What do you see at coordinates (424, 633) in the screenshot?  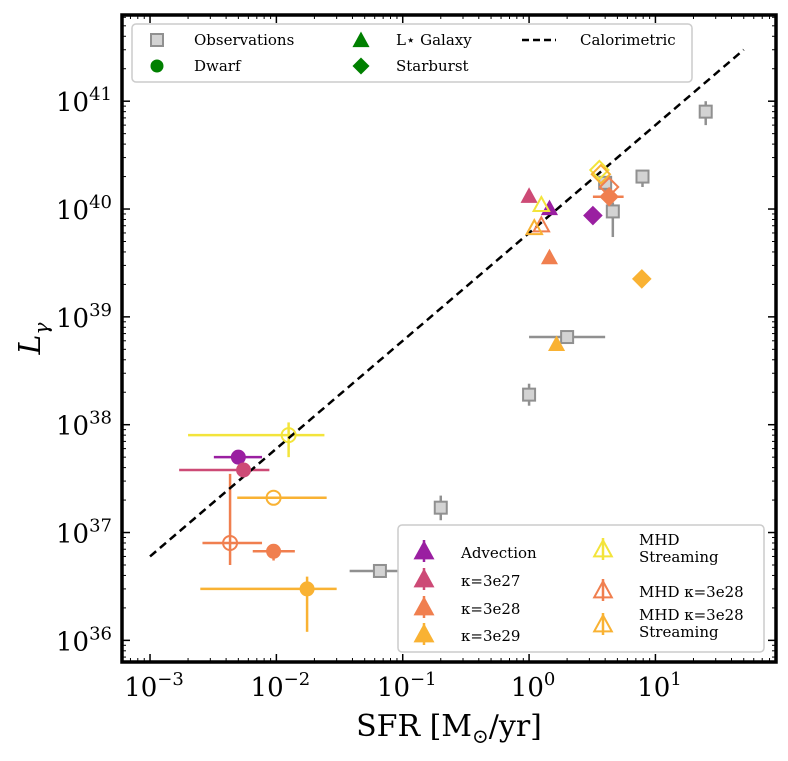 I see `legend-k3e29-icon` at bounding box center [424, 633].